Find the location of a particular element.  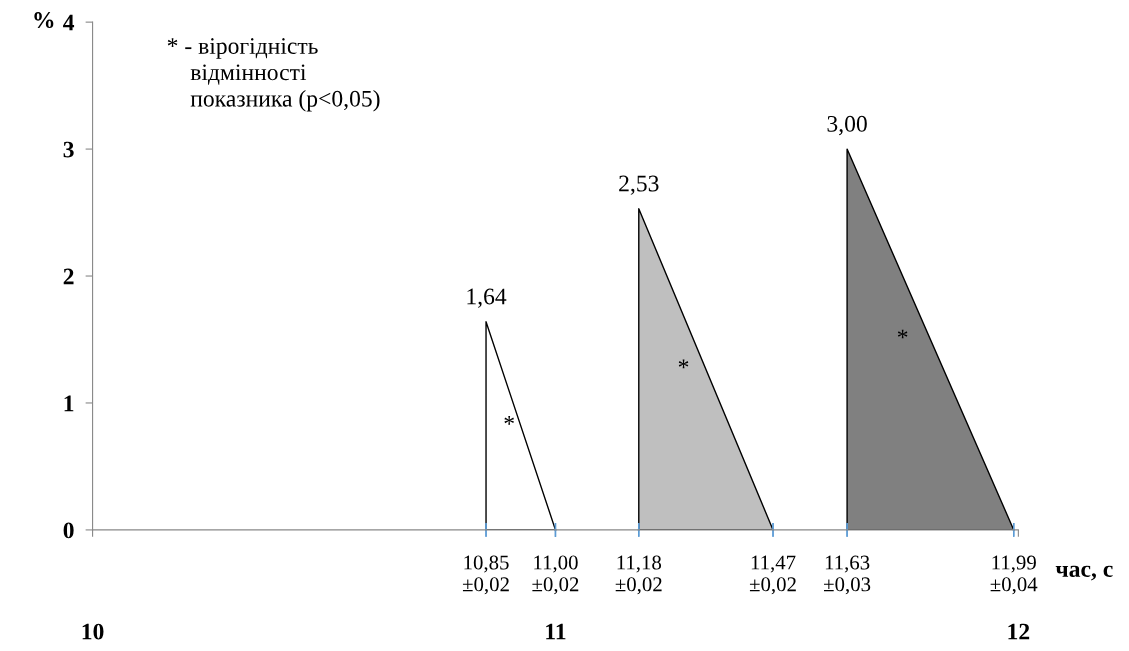

annotation: 11,47 ±0,02 is located at coordinates (772, 575).